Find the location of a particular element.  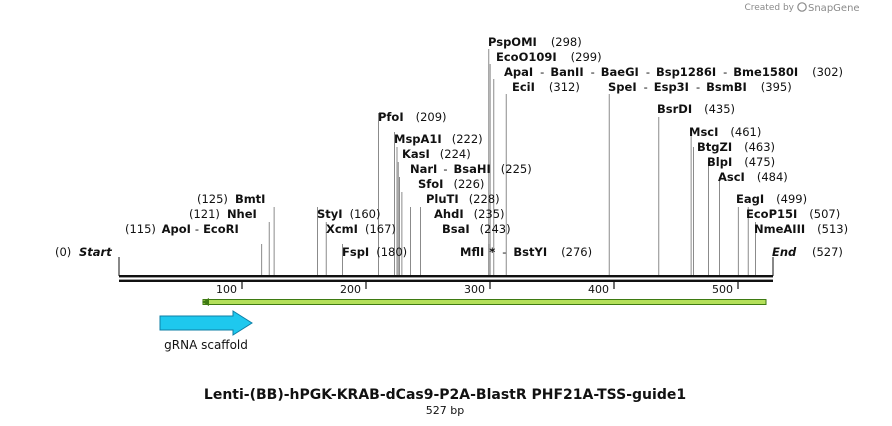

site-narI: NarI - BsaHI (225) is located at coordinates (471, 169).